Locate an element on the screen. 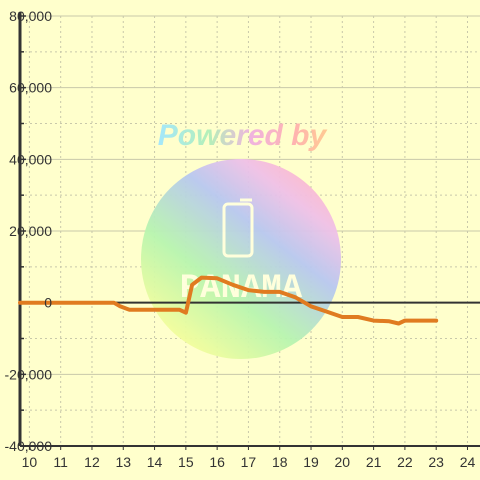  series-group is located at coordinates (228, 300).